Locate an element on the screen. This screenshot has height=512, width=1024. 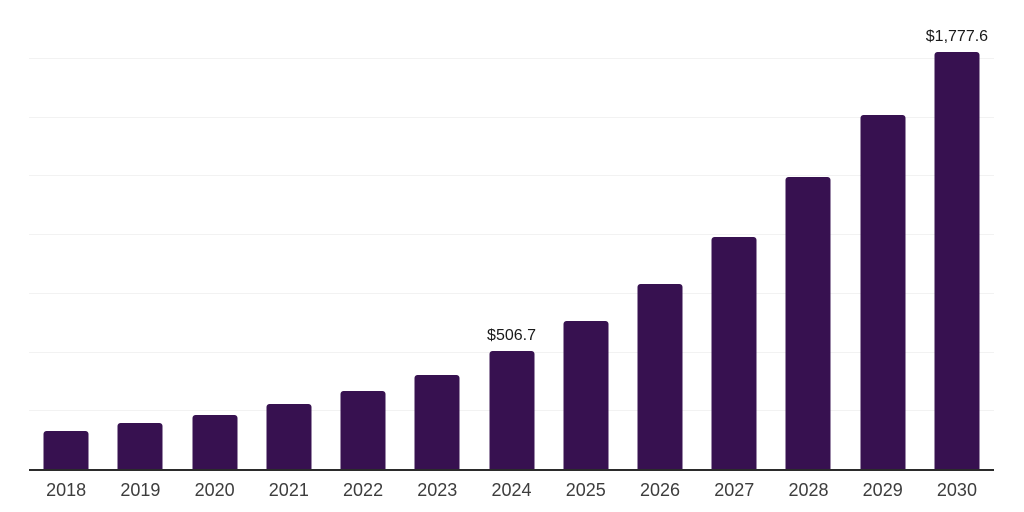
x-tick-label-2020: 2020 is located at coordinates (214, 490).